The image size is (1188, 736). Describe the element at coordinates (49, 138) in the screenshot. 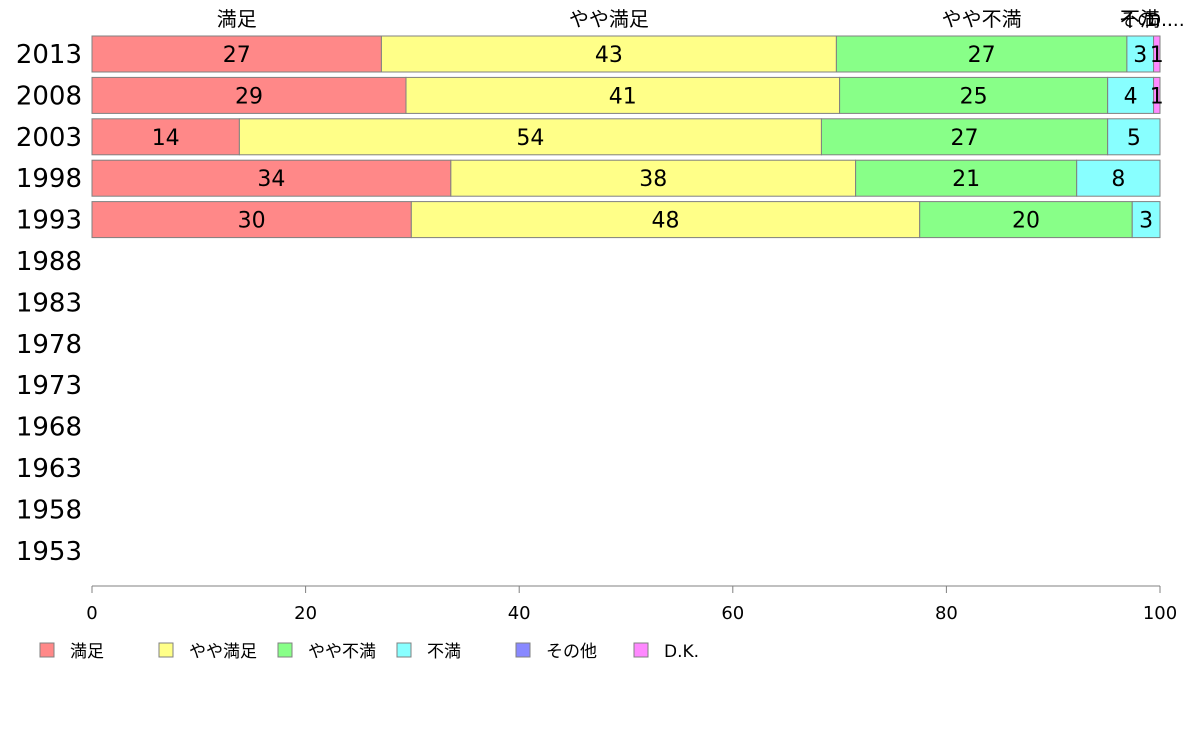

I see `year-label: 2003` at that location.